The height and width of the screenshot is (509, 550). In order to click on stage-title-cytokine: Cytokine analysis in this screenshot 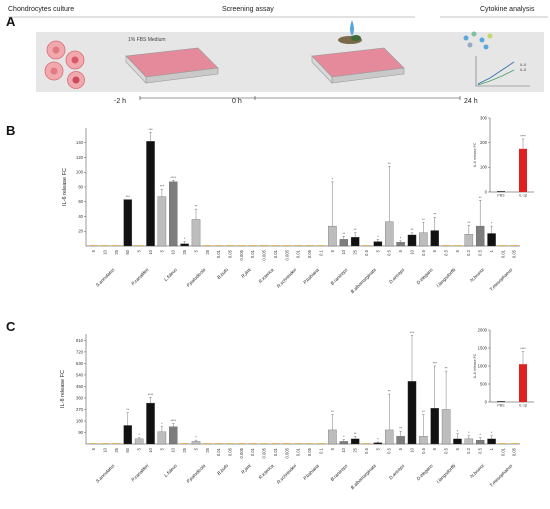, I will do `click(507, 9)`.